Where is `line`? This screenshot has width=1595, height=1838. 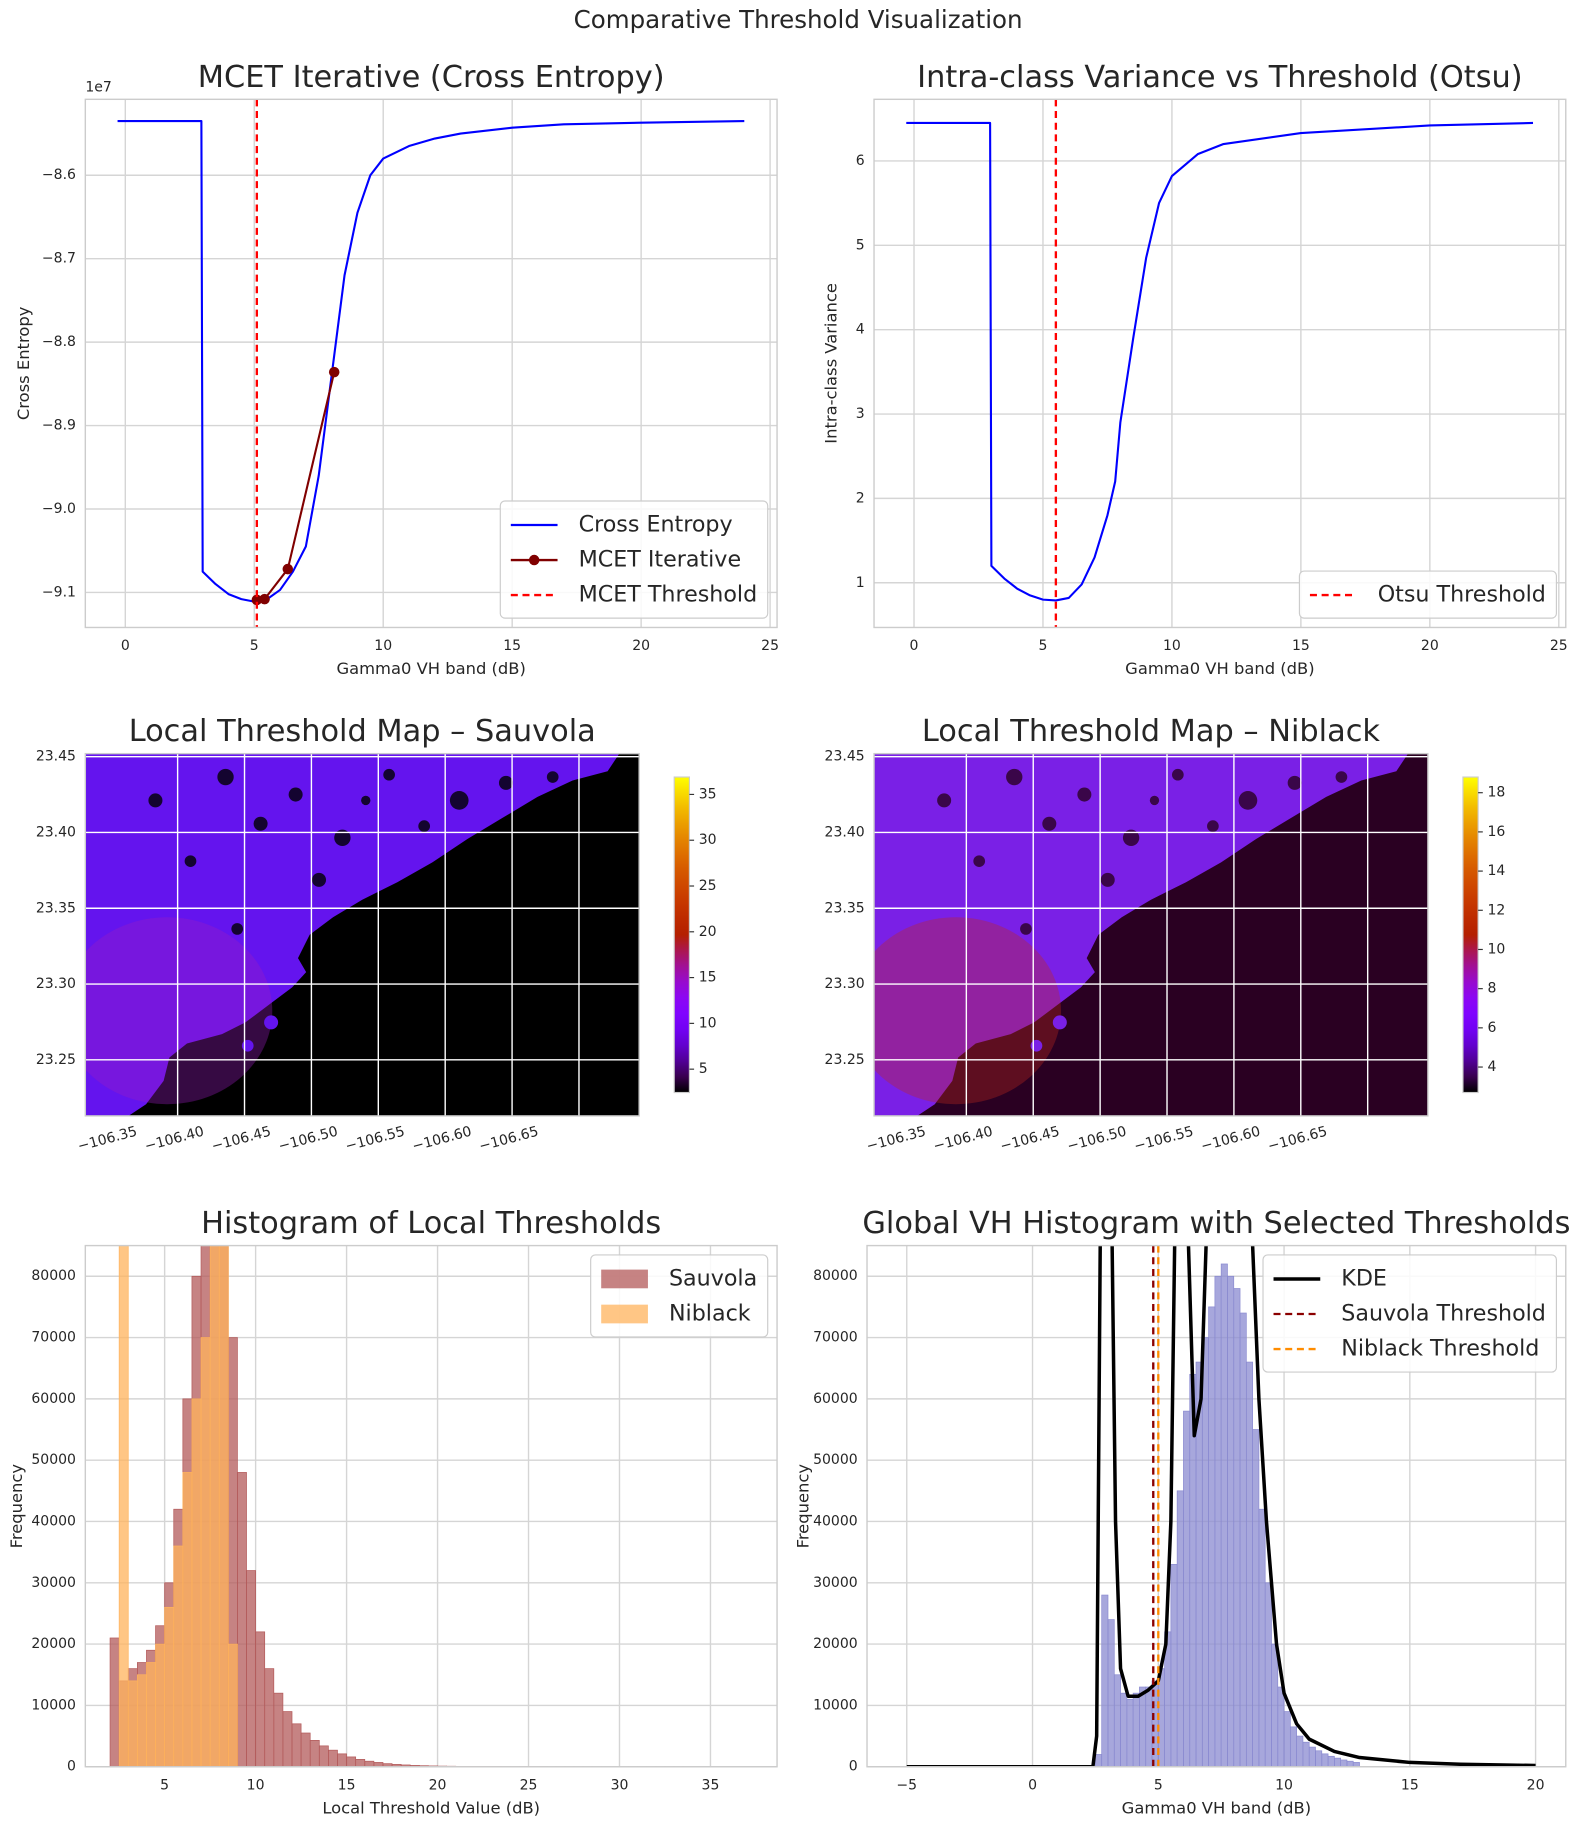
line is located at coordinates (1220, 361).